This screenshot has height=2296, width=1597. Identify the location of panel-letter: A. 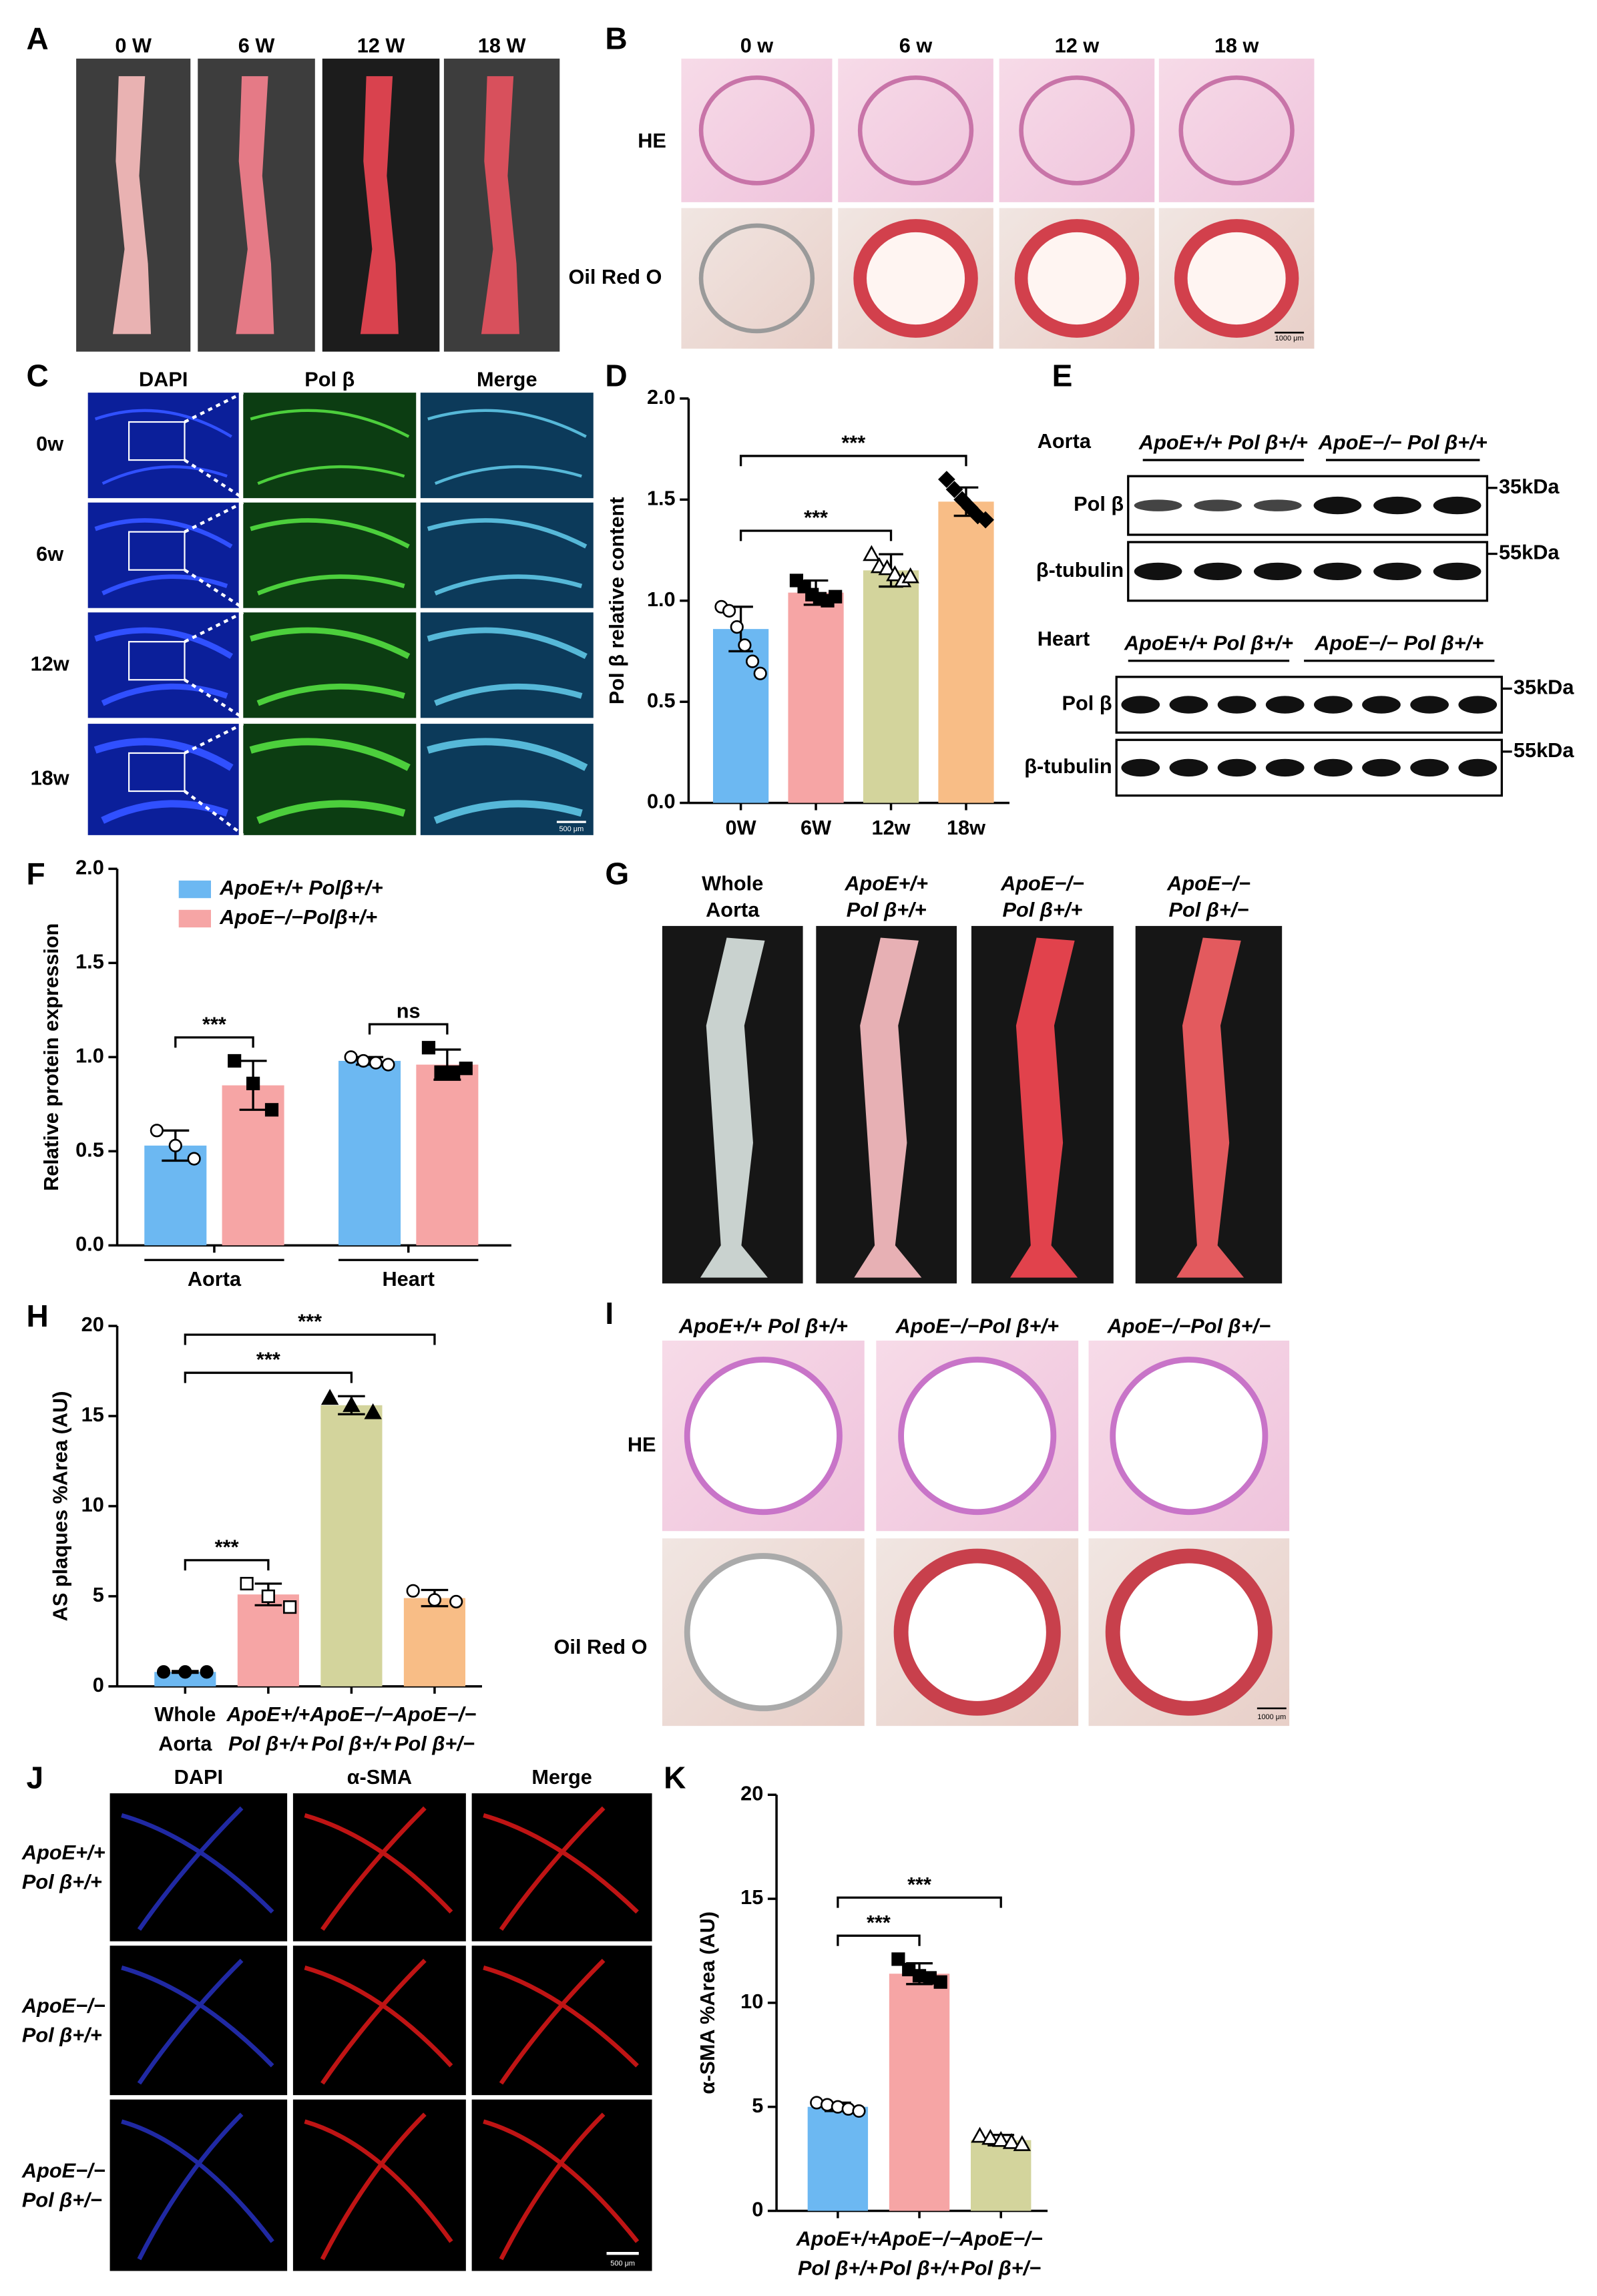
(38, 38).